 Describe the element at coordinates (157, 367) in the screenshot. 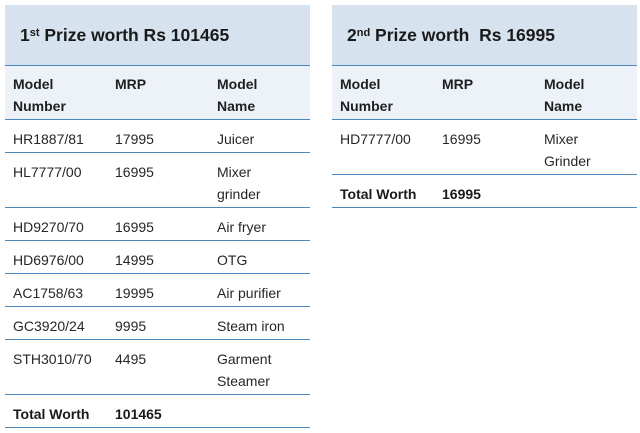

I see `table-row: STH3010/70 4495 Garment Steamer` at that location.